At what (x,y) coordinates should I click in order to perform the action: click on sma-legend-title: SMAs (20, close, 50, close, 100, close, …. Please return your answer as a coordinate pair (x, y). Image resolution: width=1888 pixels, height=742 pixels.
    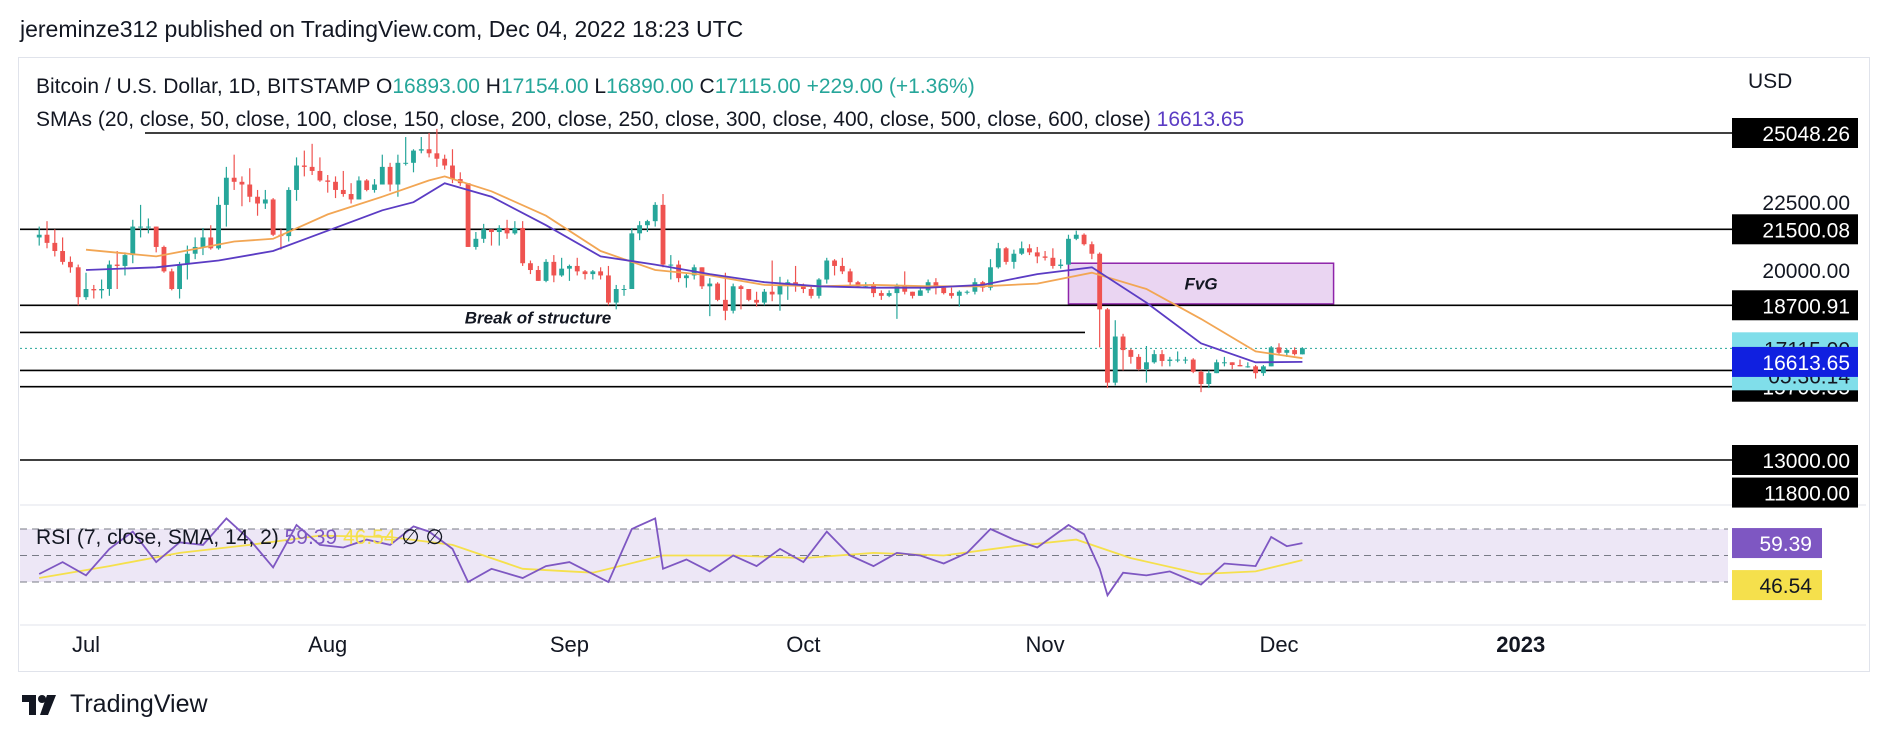
    Looking at the image, I should click on (596, 119).